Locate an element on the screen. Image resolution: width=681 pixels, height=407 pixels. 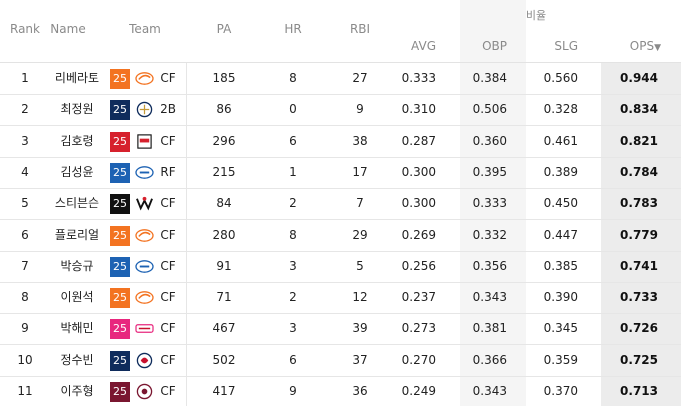
header-pa: PA is located at coordinates (224, 29).